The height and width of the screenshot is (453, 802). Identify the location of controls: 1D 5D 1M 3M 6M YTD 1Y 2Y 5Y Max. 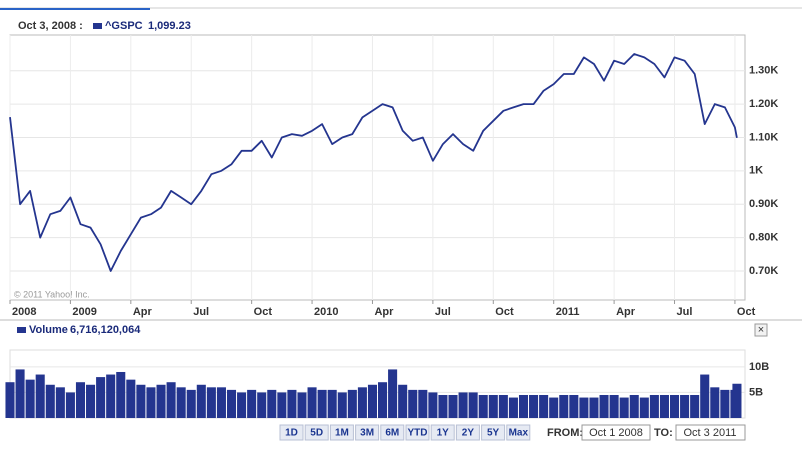
(405, 432).